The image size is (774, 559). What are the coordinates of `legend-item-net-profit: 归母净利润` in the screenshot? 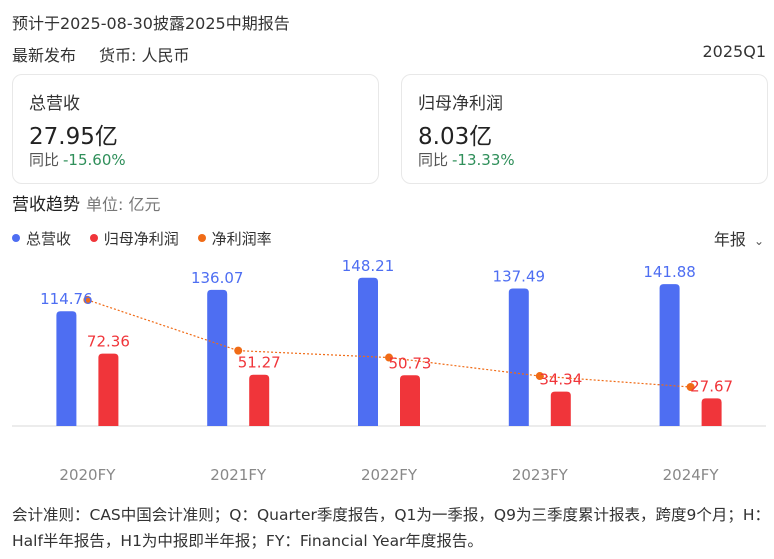 It's located at (134, 238).